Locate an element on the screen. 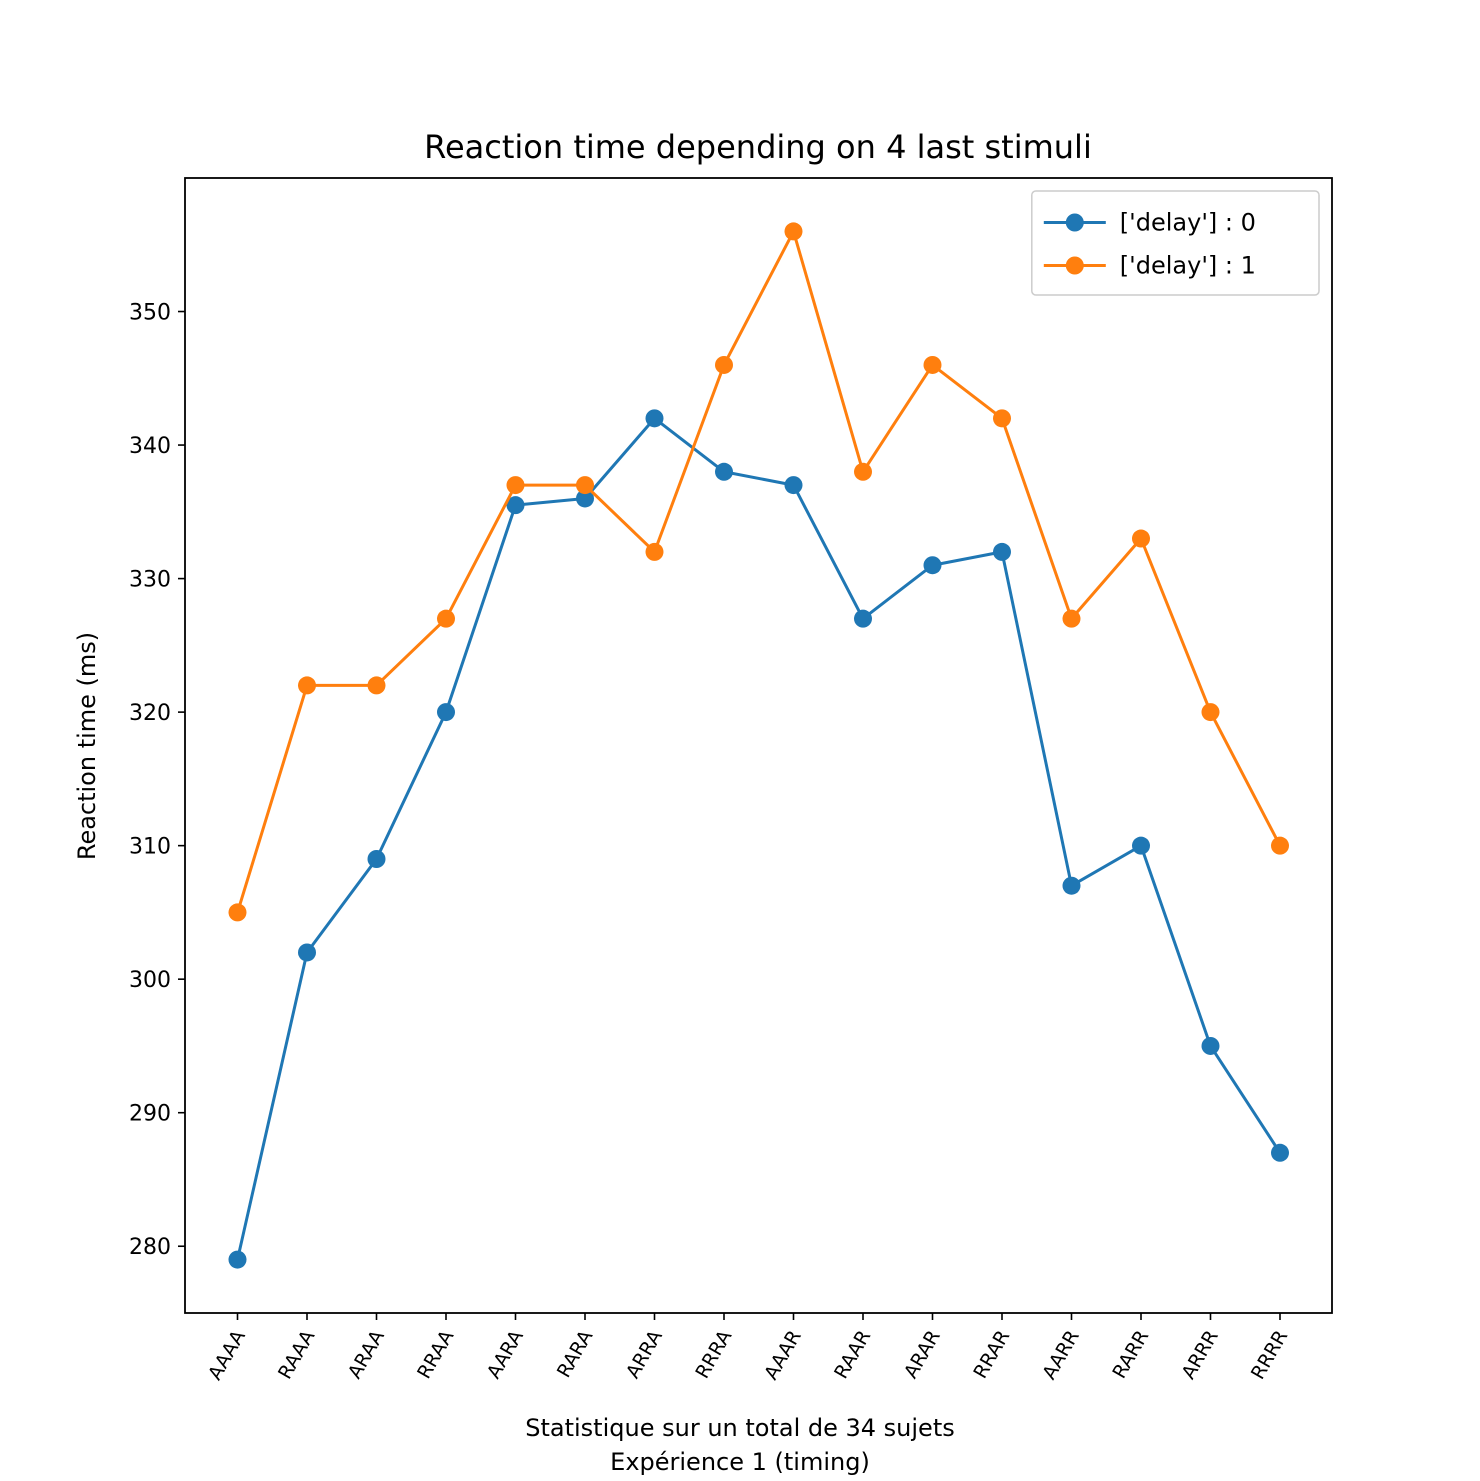 The height and width of the screenshot is (1481, 1480). y-tick-label: 330 is located at coordinates (150, 580).